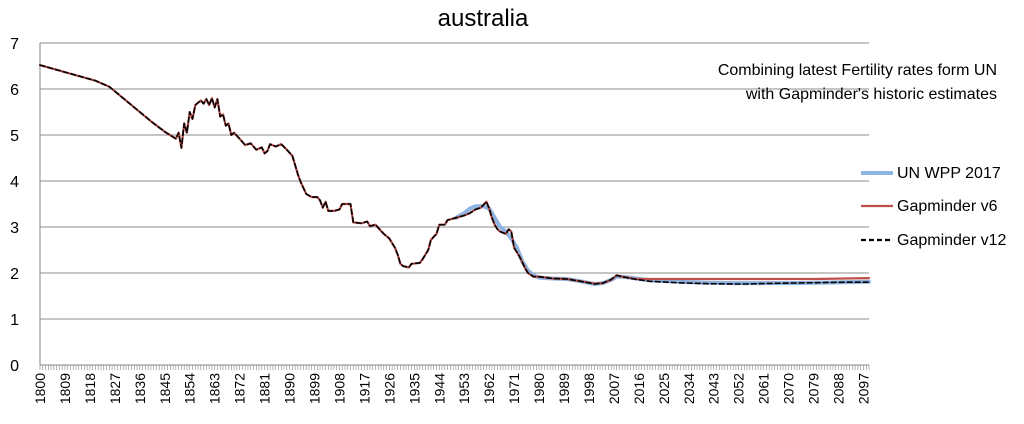 The height and width of the screenshot is (424, 1024). I want to click on x-tick-label: 1944, so click(439, 388).